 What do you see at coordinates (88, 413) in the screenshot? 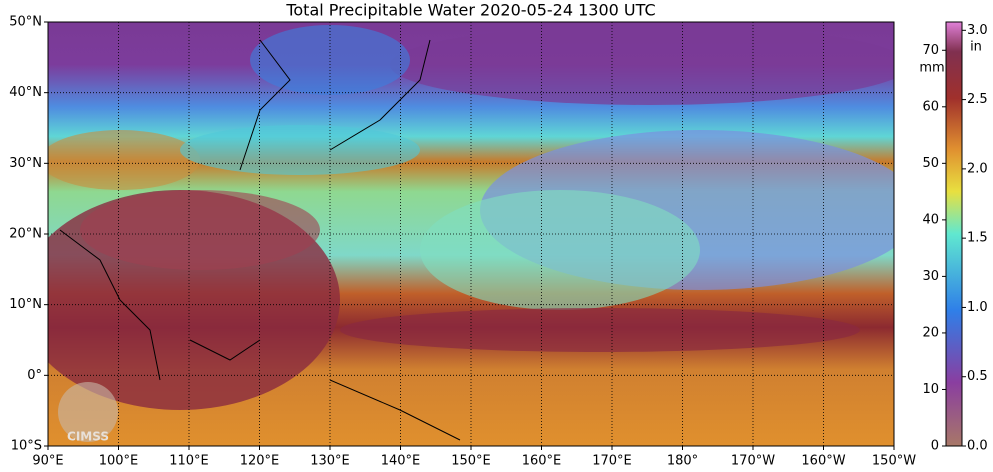
I see `logo: CIMSS` at bounding box center [88, 413].